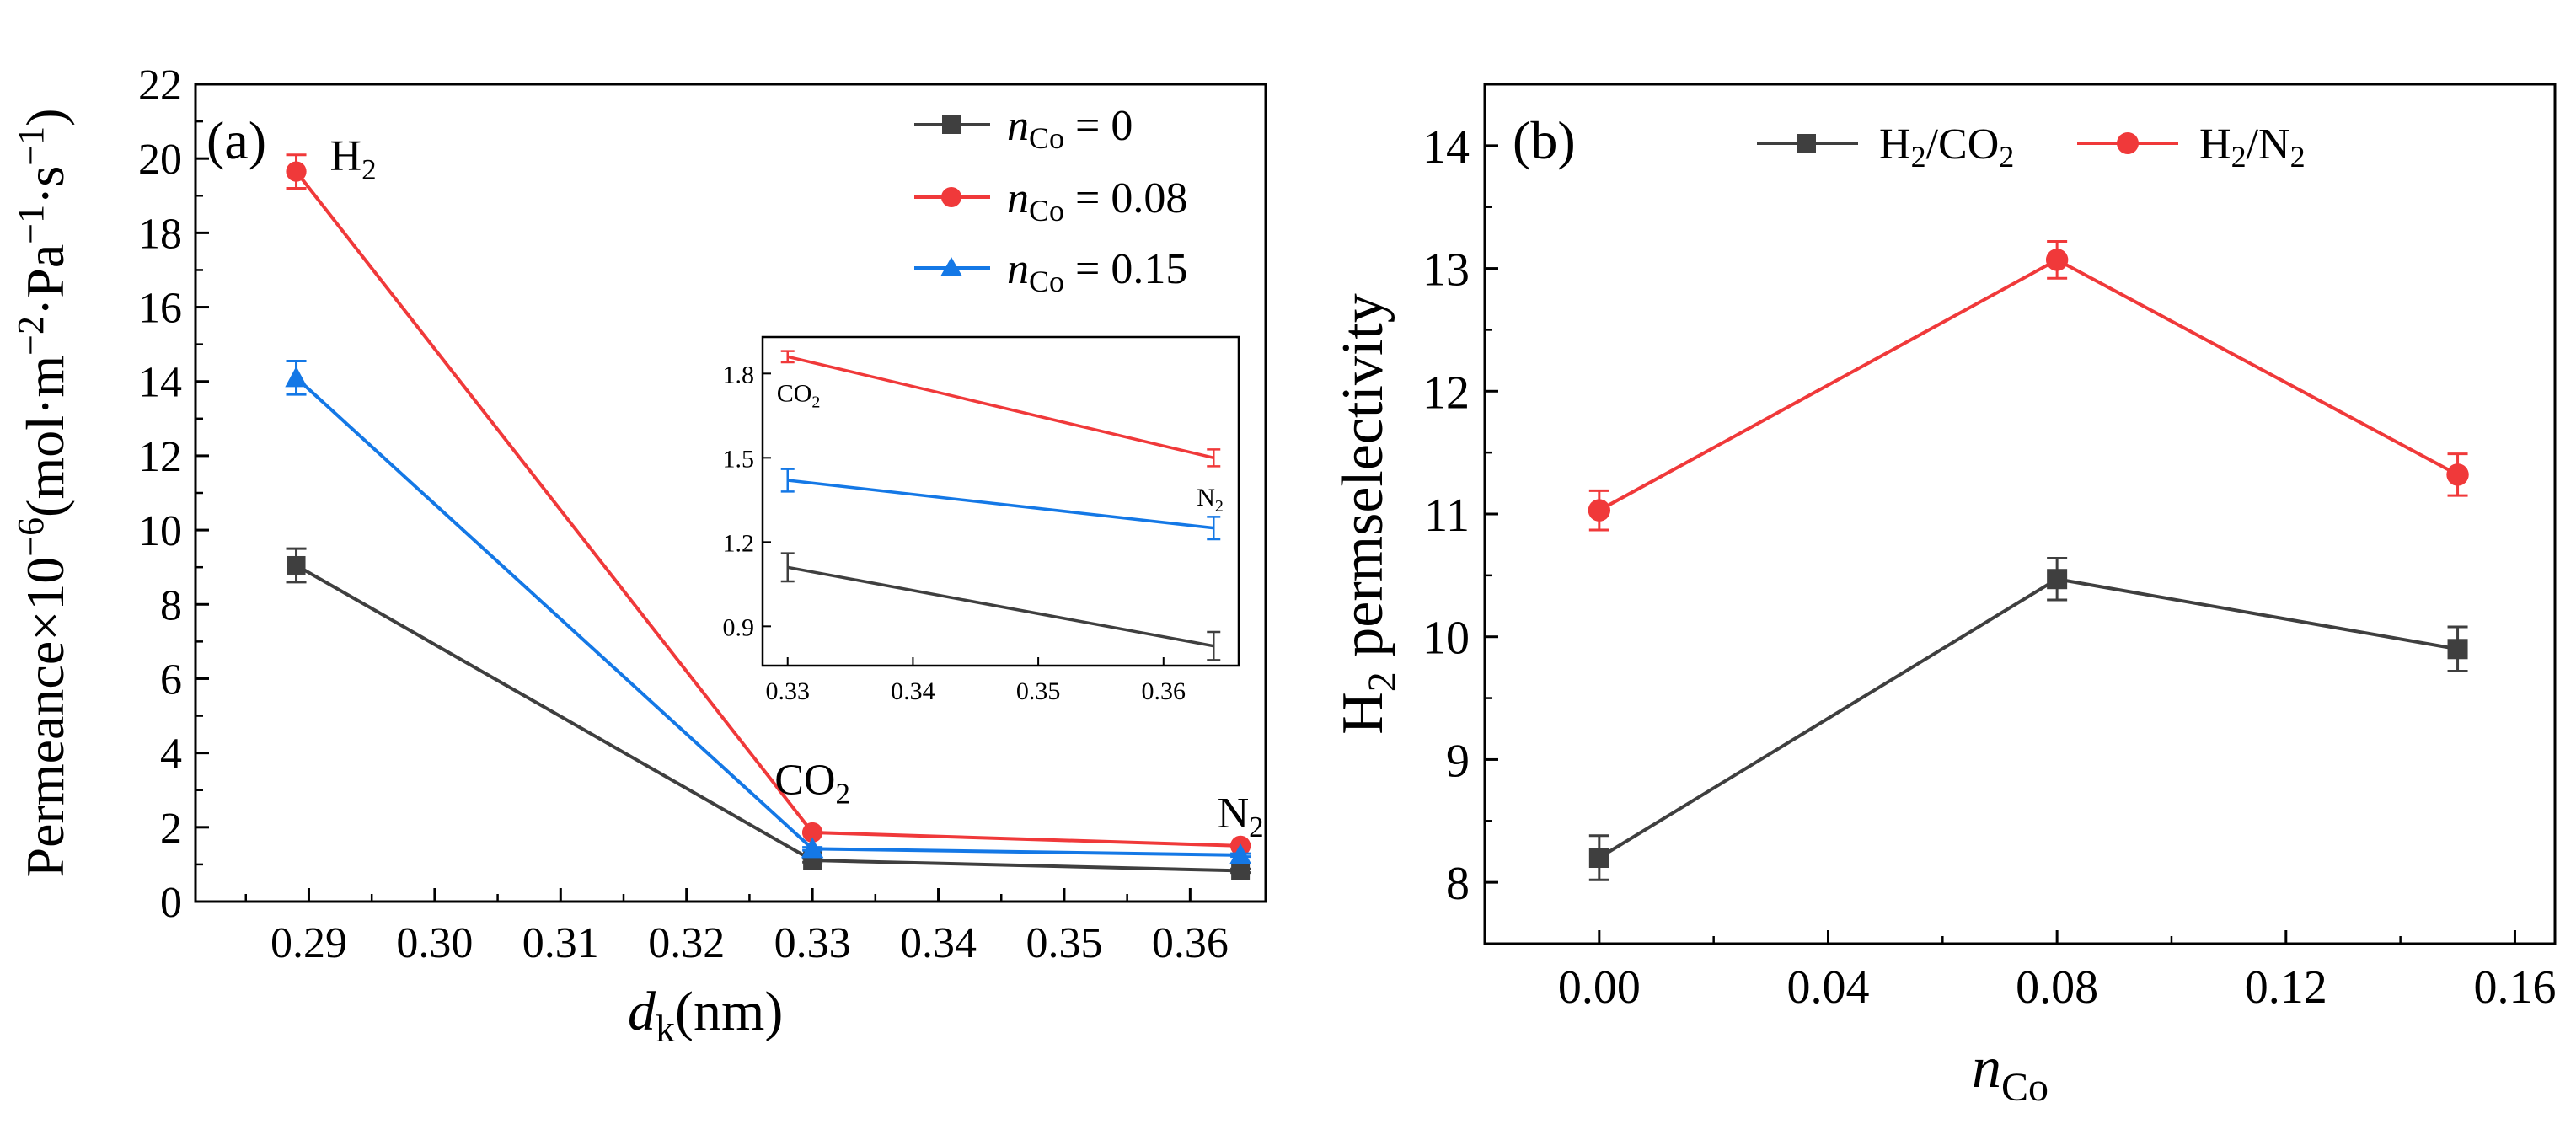 This screenshot has height=1124, width=2576. I want to click on gas-label-N2-sub: 2, so click(1257, 827).